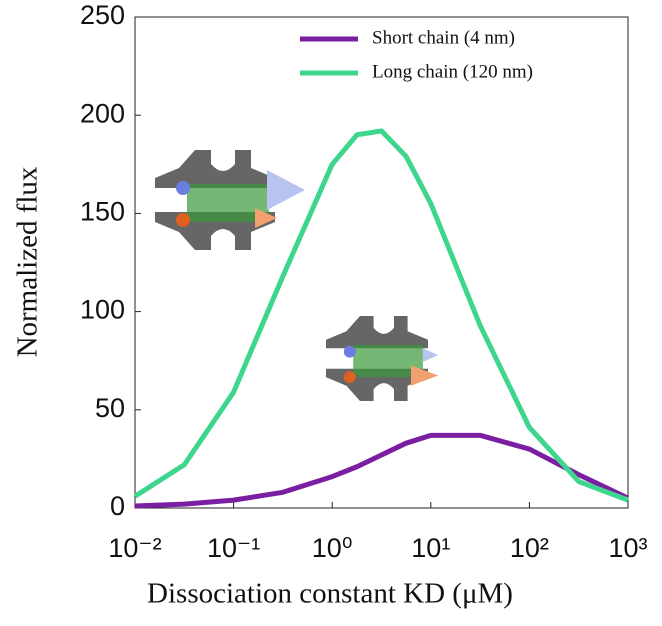  What do you see at coordinates (330, 594) in the screenshot?
I see `x-axis-label: Dissociation constant KD (μM)` at bounding box center [330, 594].